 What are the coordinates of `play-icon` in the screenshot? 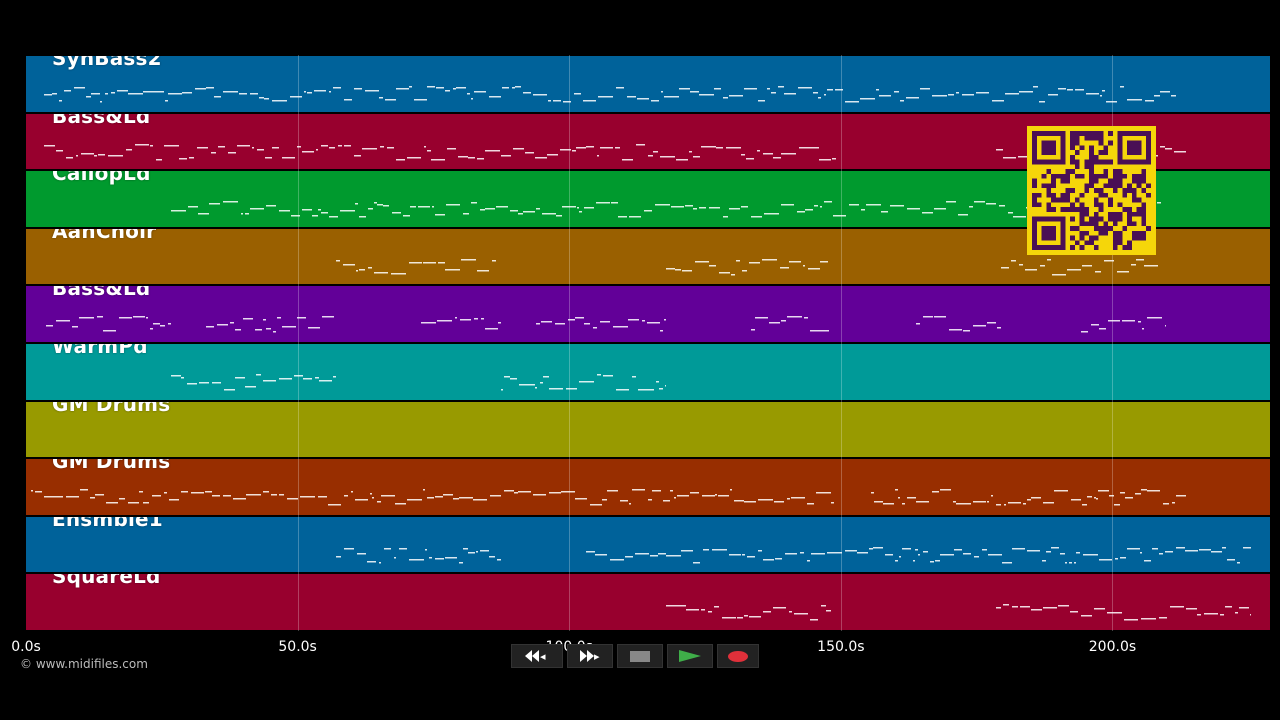 It's located at (690, 656).